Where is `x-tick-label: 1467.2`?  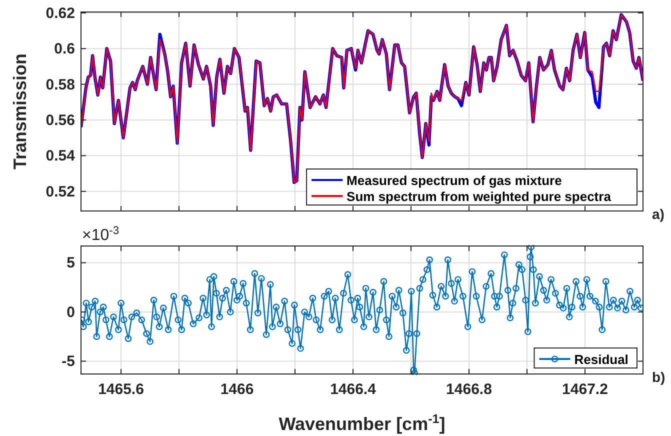
x-tick-label: 1467.2 is located at coordinates (585, 389).